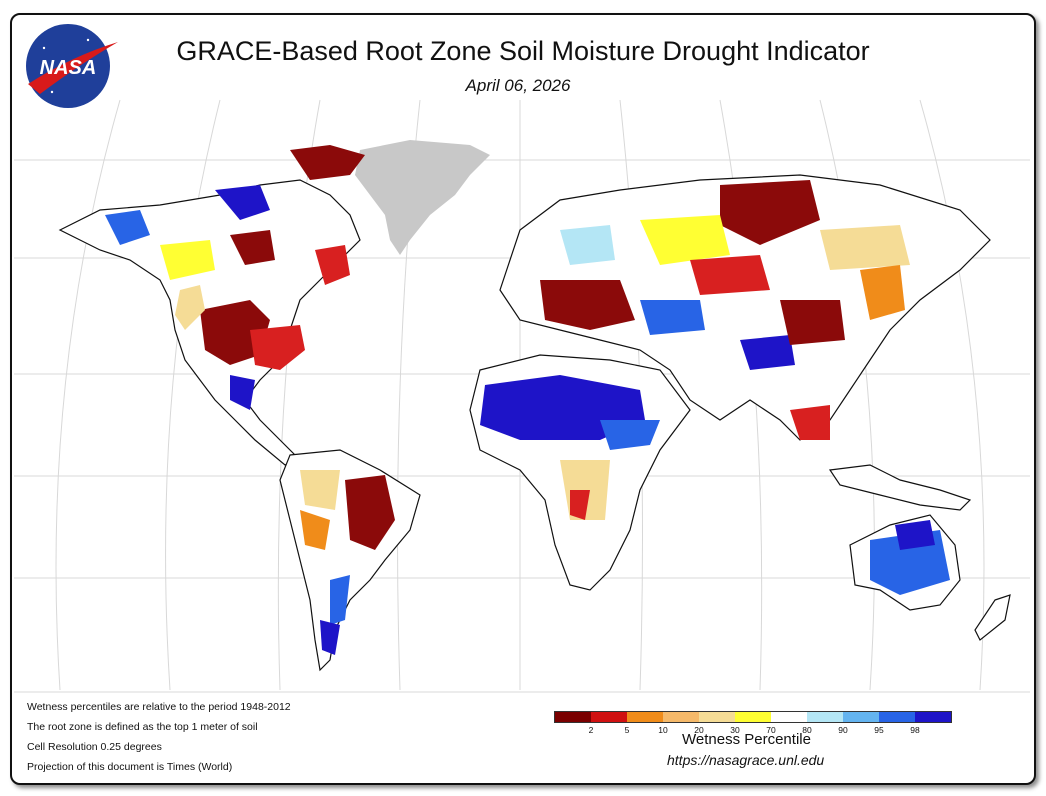  I want to click on africa, so click(580, 472).